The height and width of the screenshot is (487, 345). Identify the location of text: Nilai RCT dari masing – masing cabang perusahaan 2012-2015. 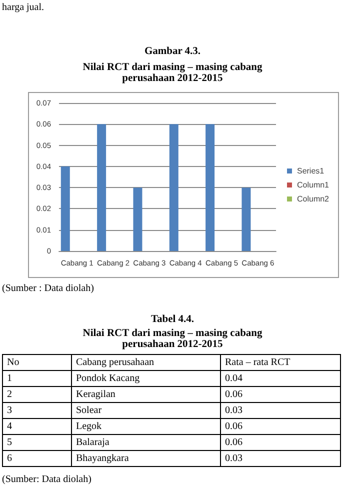
(173, 339).